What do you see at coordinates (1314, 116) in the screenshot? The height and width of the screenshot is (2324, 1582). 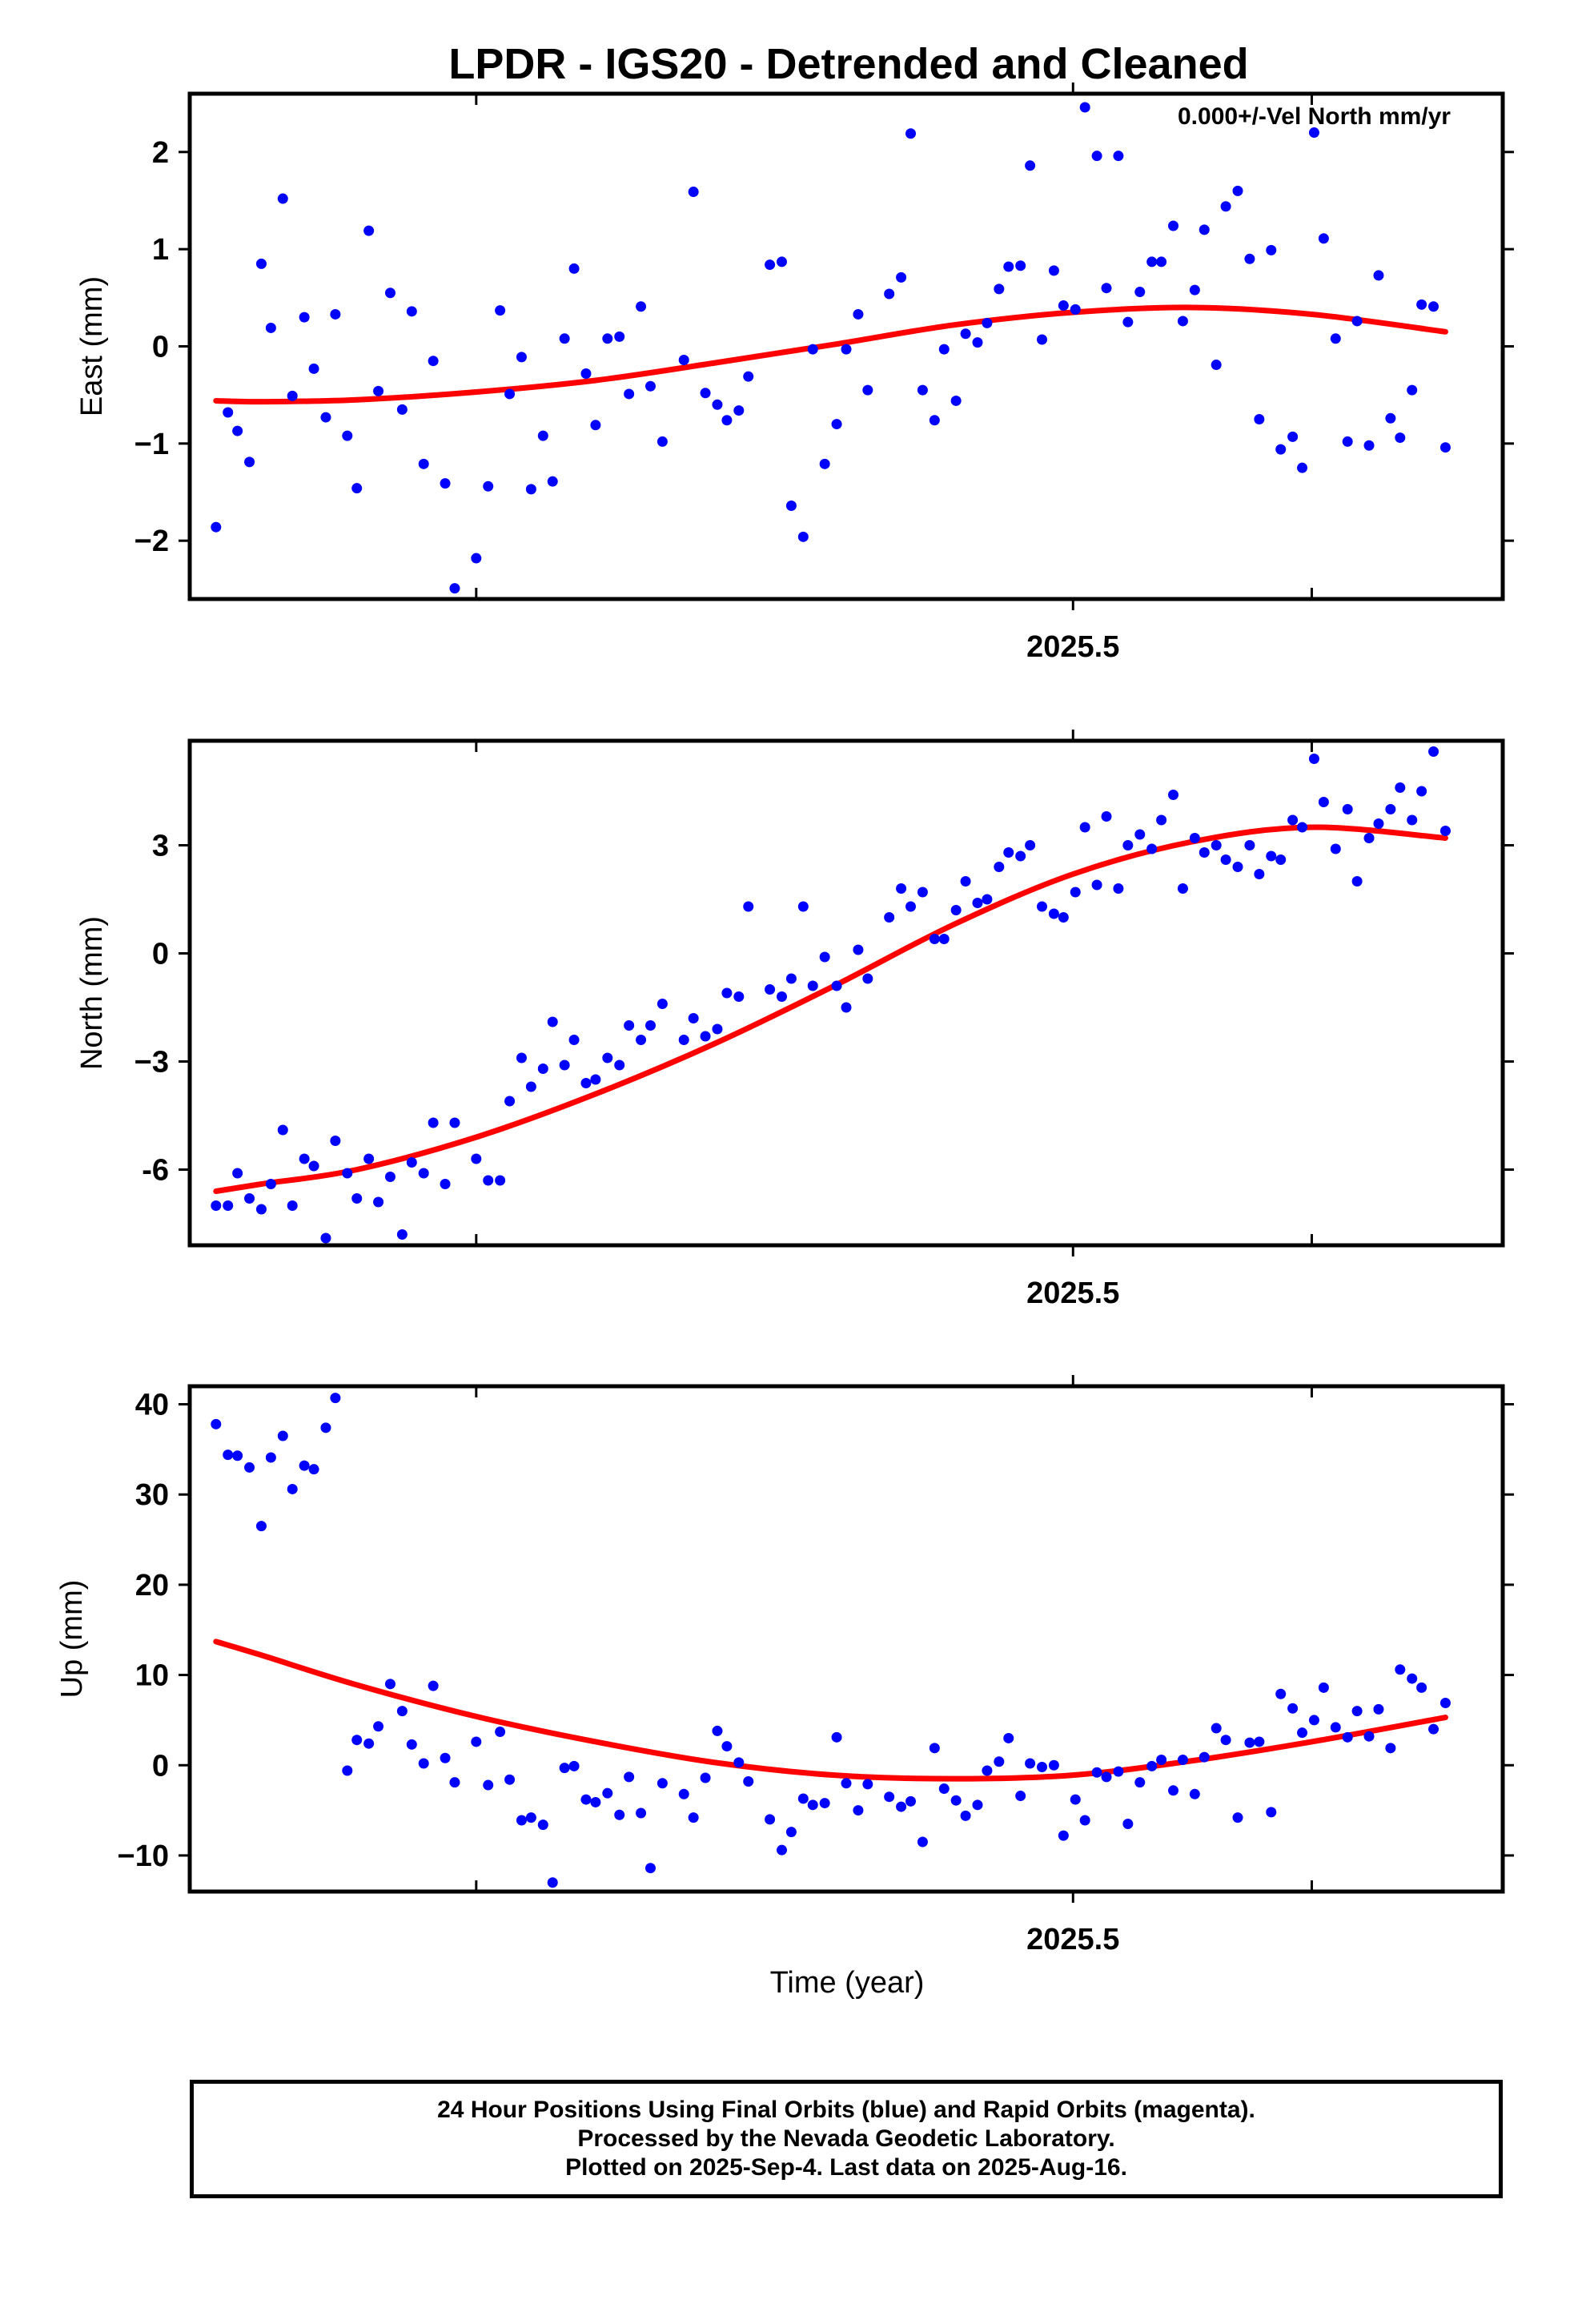 I see `east-annotation: 0.000+/-Vel North mm/yr` at bounding box center [1314, 116].